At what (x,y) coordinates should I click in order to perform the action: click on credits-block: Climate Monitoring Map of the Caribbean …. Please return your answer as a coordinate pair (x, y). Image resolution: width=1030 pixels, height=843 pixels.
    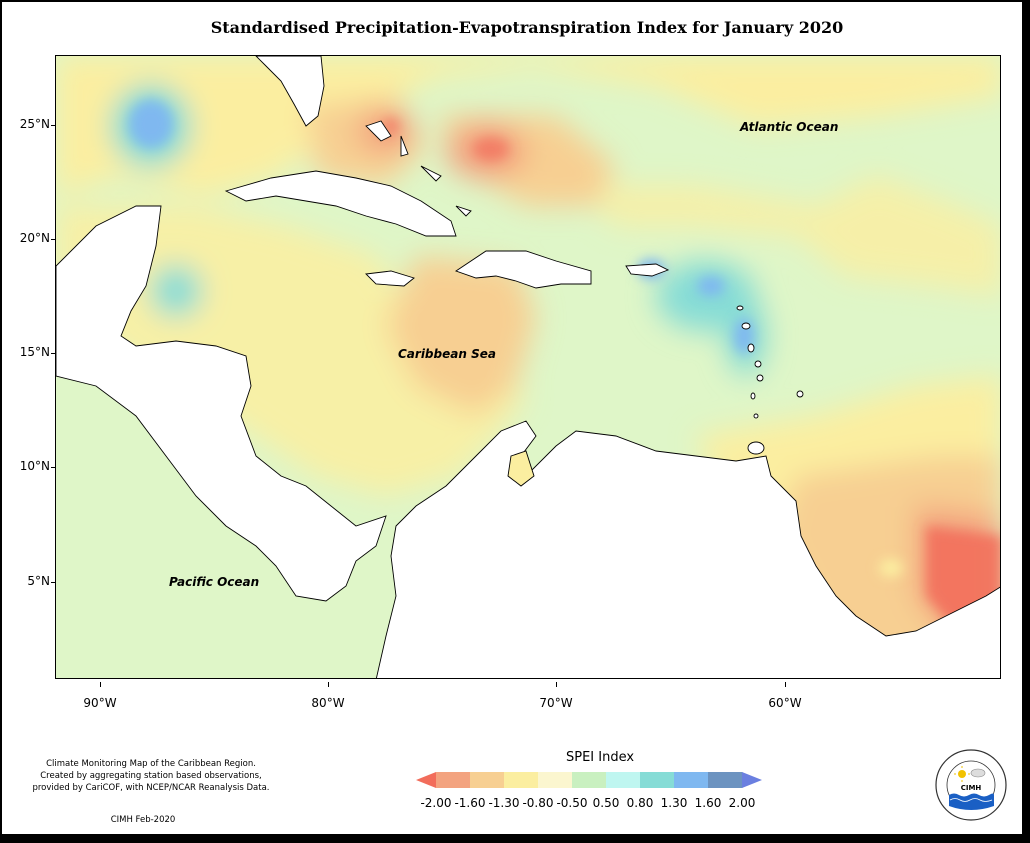
    Looking at the image, I should click on (151, 776).